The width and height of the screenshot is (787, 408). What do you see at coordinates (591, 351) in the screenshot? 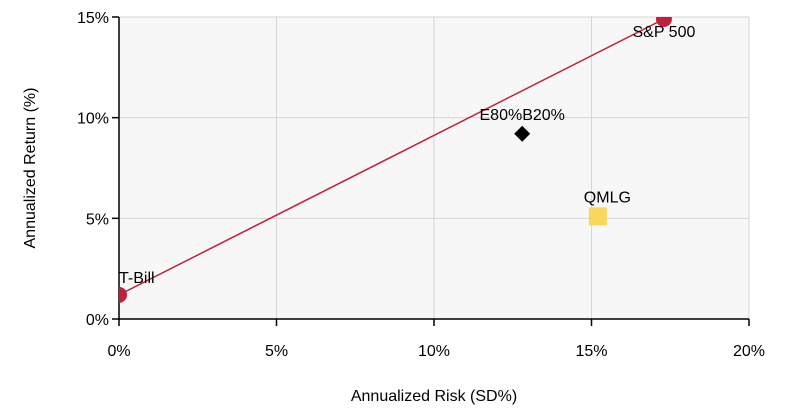
I see `x-tick-label: 15%` at bounding box center [591, 351].